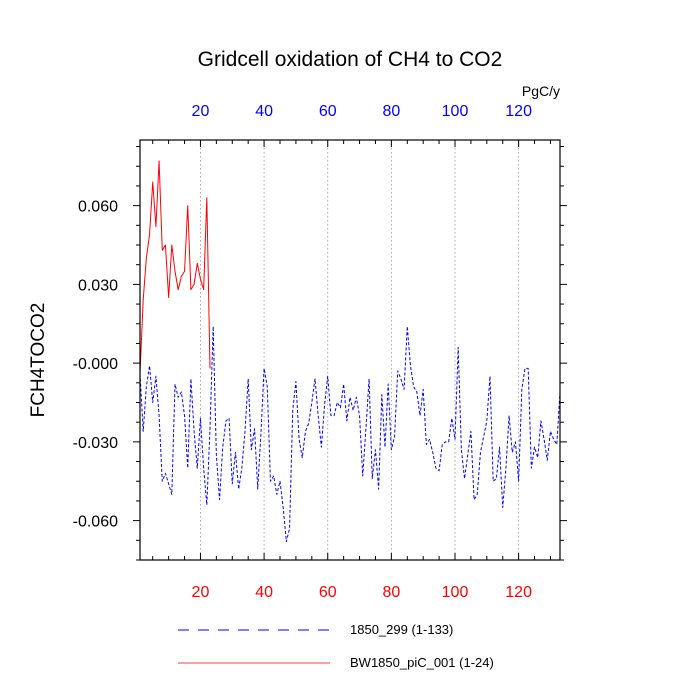 This screenshot has width=700, height=700. Describe the element at coordinates (350, 59) in the screenshot. I see `chart-title: Gridcell oxidation of CH4 to CO2` at that location.